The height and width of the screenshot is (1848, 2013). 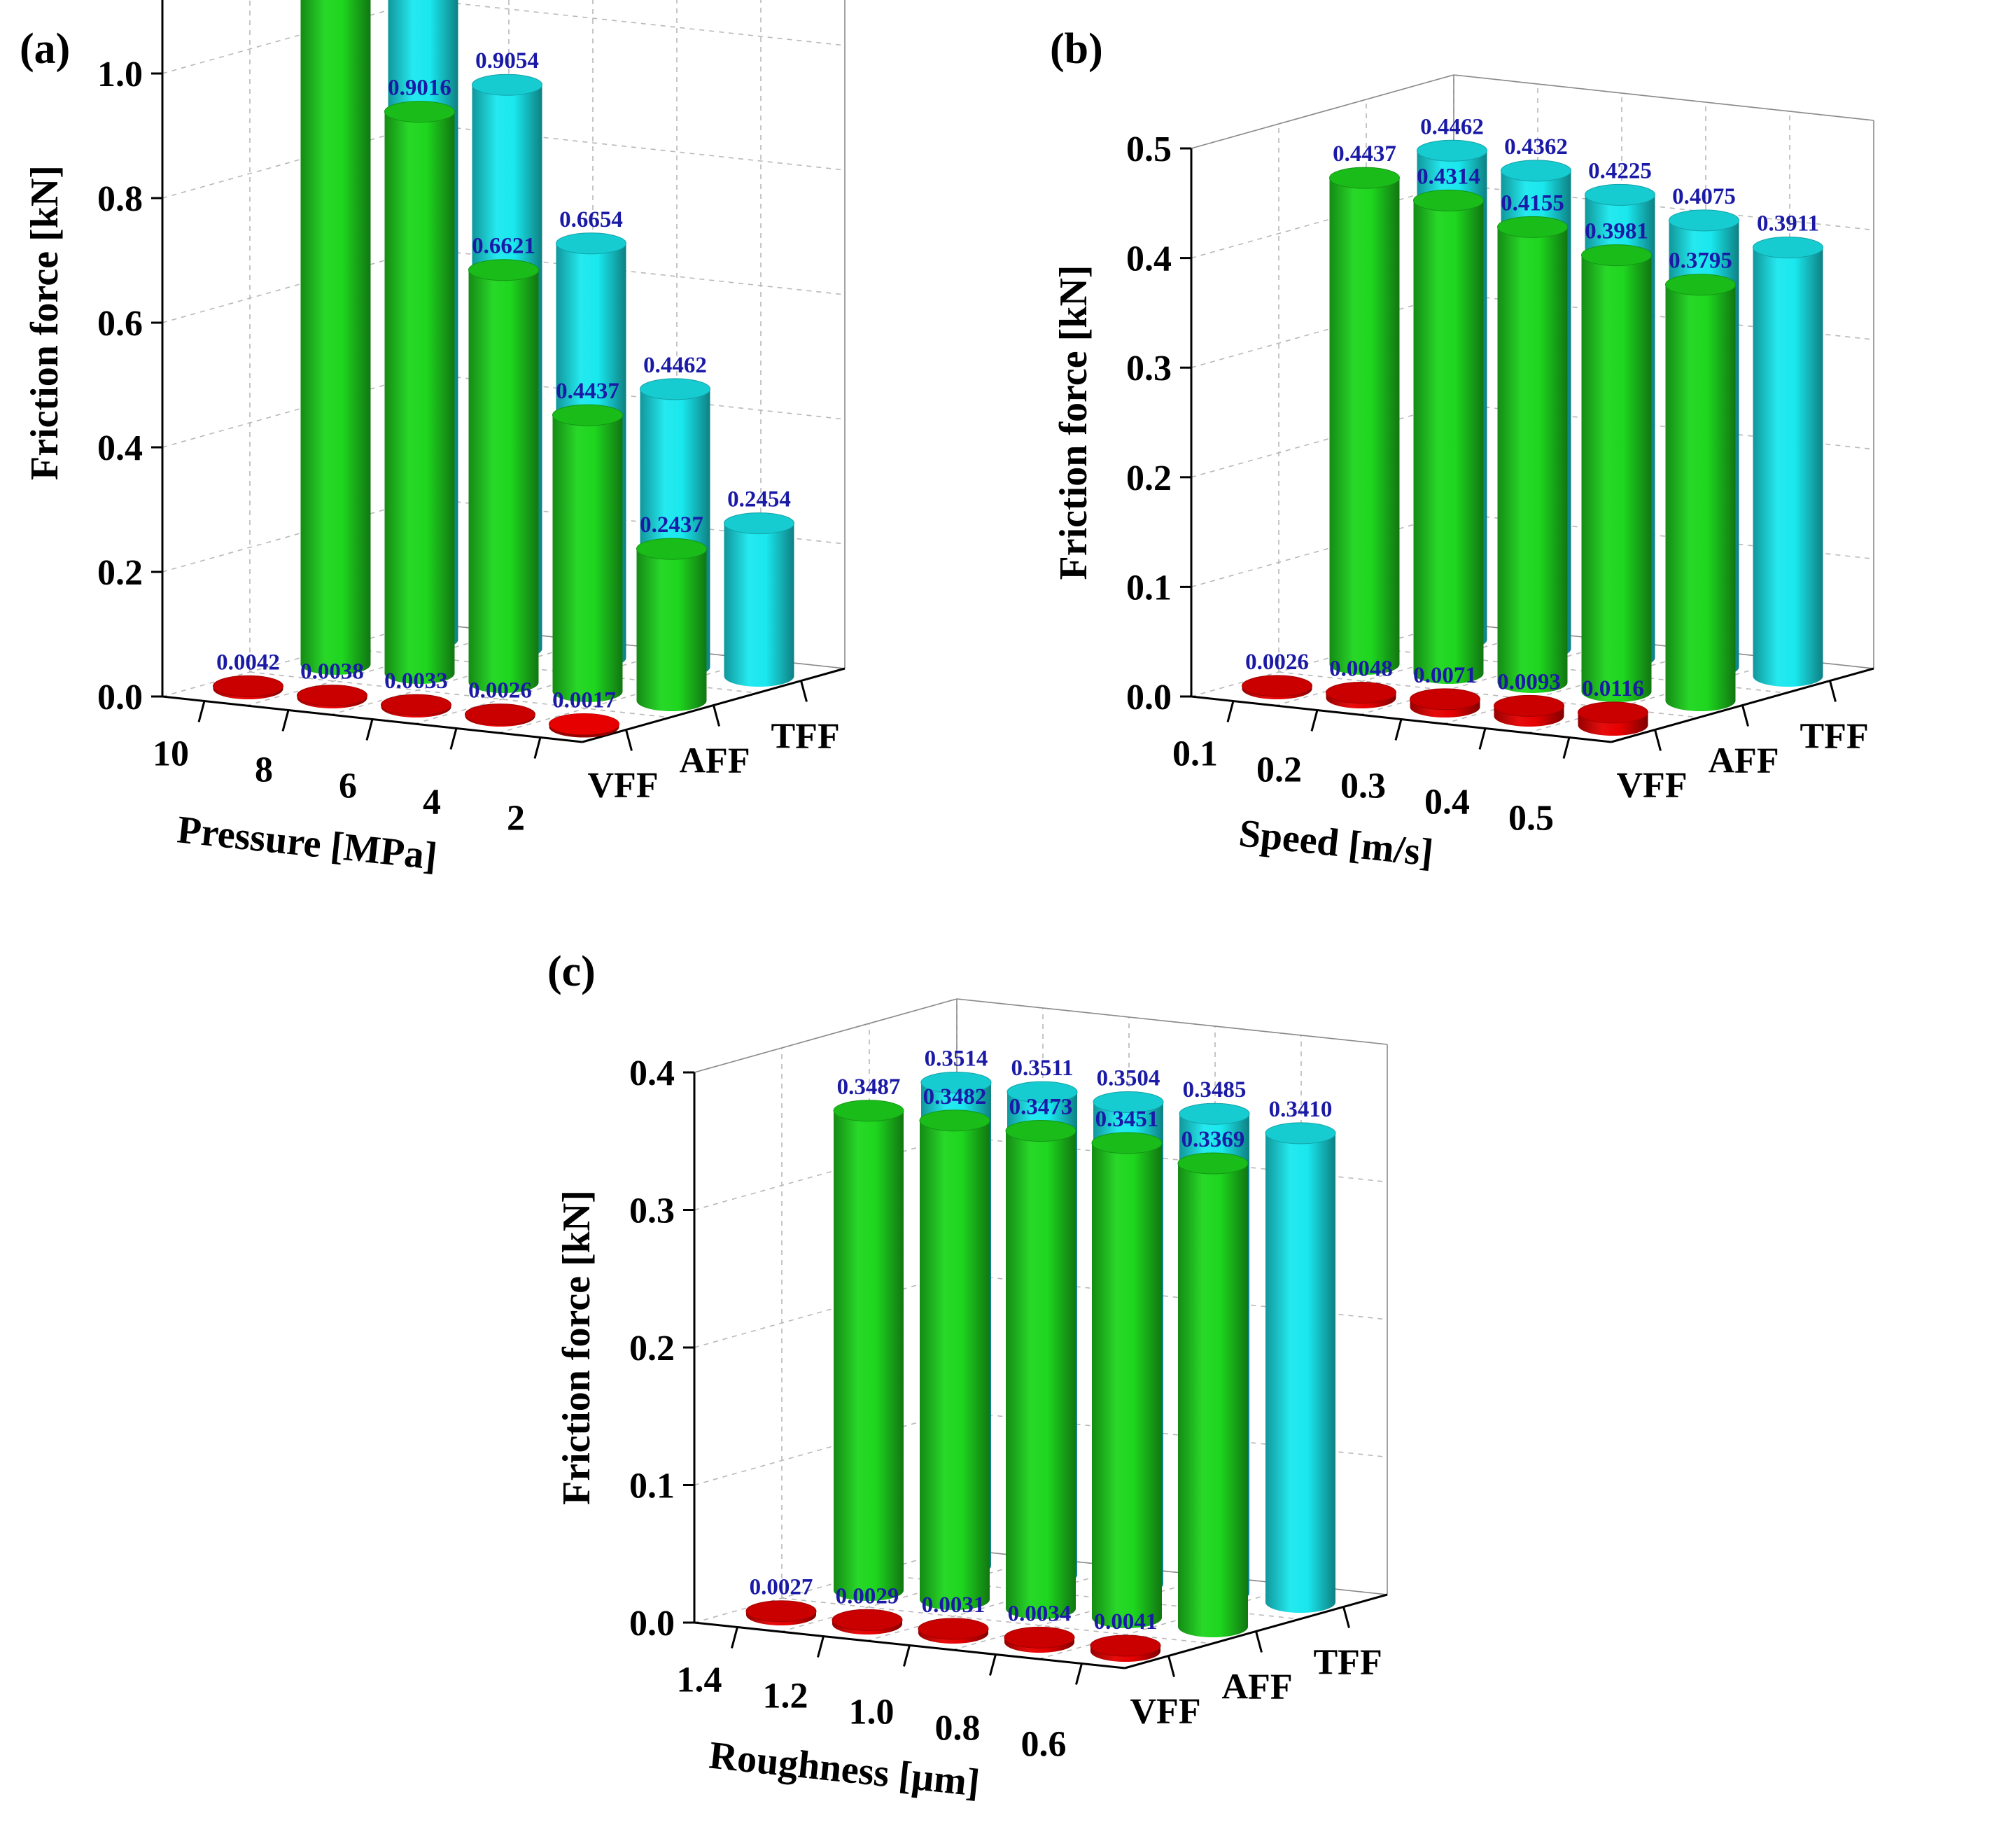 I want to click on axes: 0.0 0.1 0.2 0.3 0.4 1.4 1.2 1.0 0.8 0.6 VFF AFF TFF, so click(x=1009, y=1409).